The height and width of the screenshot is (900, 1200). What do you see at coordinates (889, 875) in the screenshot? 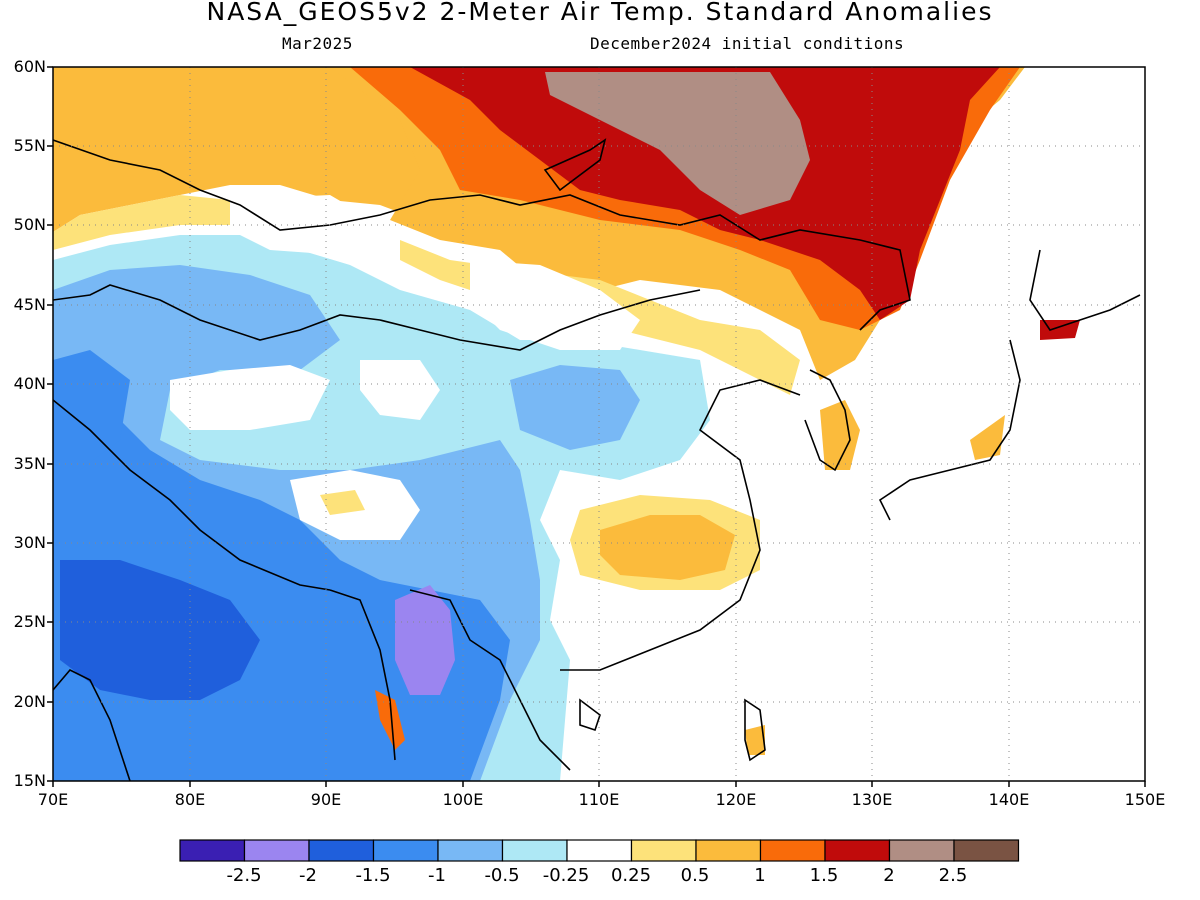
I see `colorbar-label: 2` at bounding box center [889, 875].